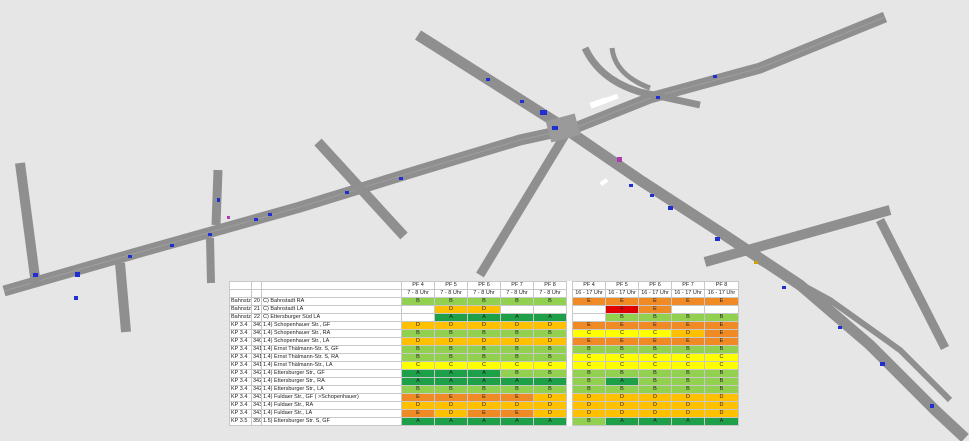 This screenshot has width=969, height=441. Describe the element at coordinates (256, 341) in the screenshot. I see `id-cell: 3403` at that location.